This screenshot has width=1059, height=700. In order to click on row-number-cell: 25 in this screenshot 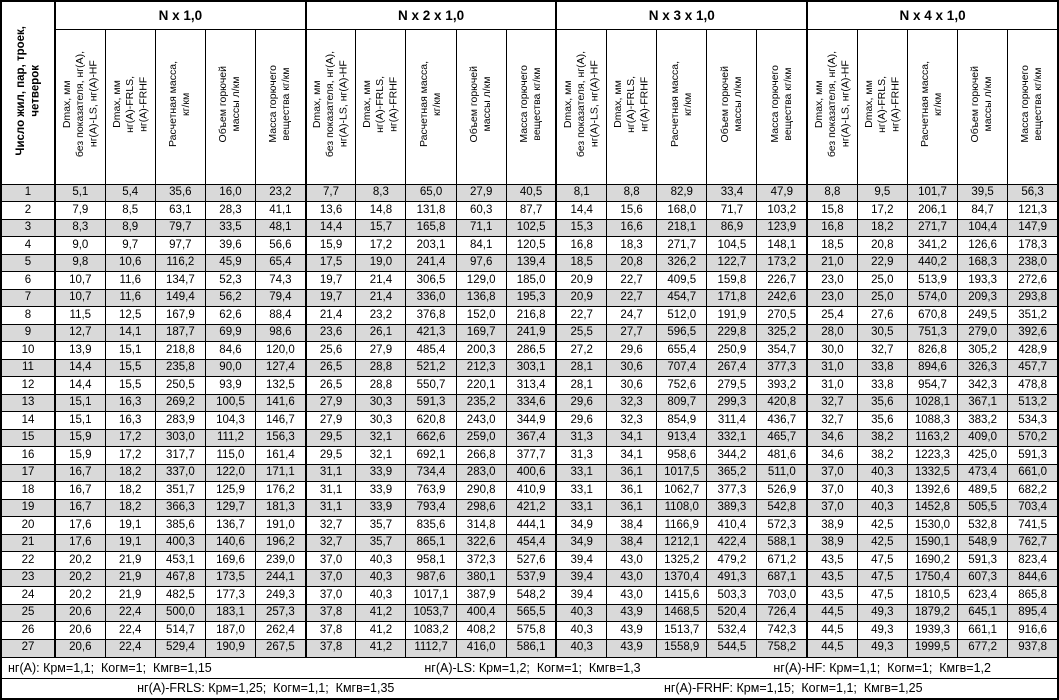, I will do `click(28, 613)`.